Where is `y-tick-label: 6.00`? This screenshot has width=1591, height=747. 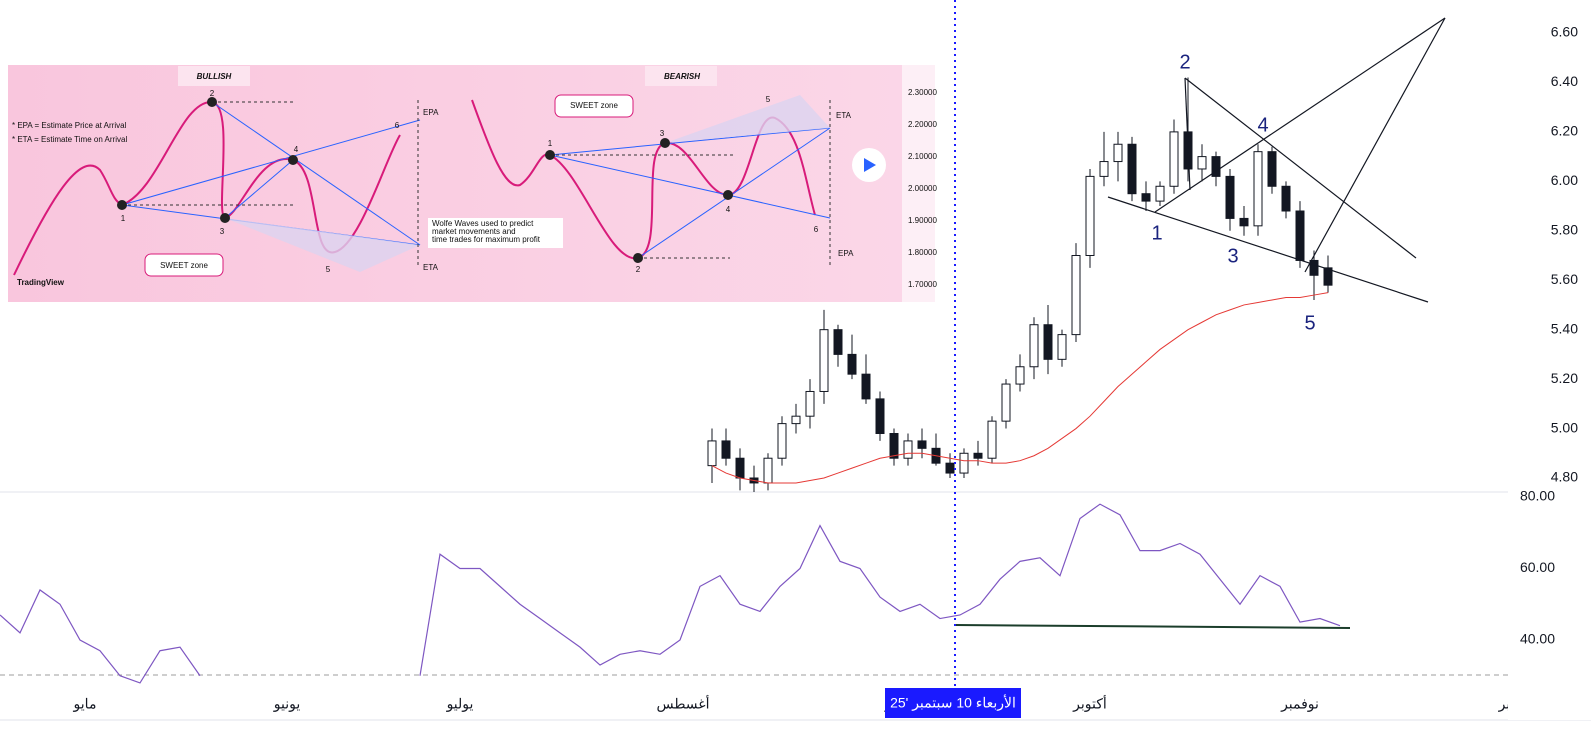 y-tick-label: 6.00 is located at coordinates (1564, 180).